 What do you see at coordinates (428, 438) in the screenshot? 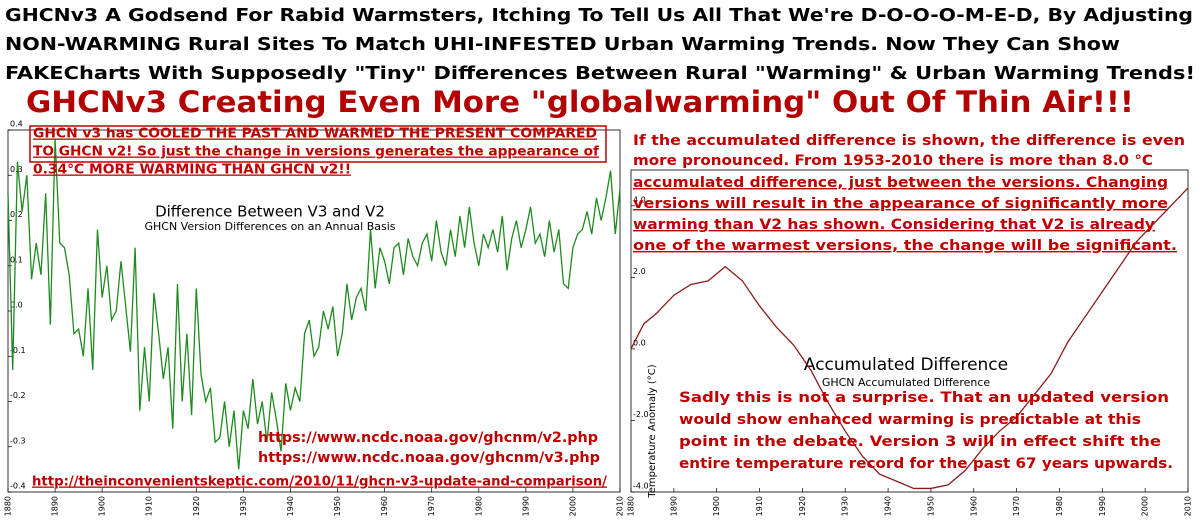
I see `url: https://www.ncdc.noaa.gov/ghcnm/v2.php` at bounding box center [428, 438].